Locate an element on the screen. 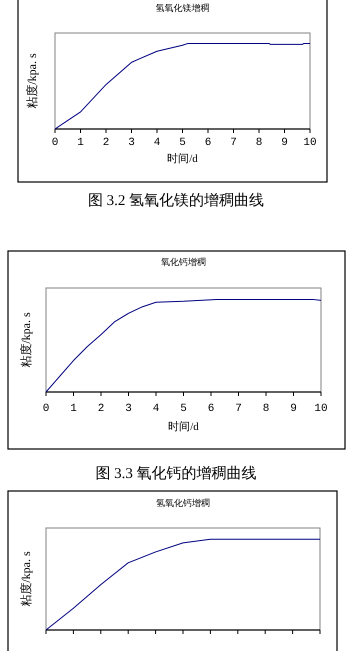 Image resolution: width=352 pixels, height=651 pixels. chart-title: 氢氧化镁增稠 is located at coordinates (183, 8).